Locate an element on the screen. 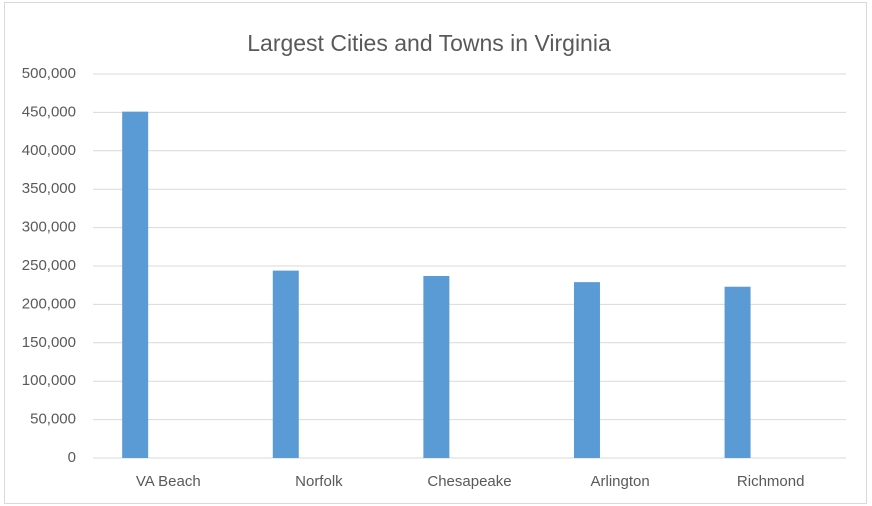 This screenshot has height=506, width=872. x-tick-label: Arlington is located at coordinates (619, 481).